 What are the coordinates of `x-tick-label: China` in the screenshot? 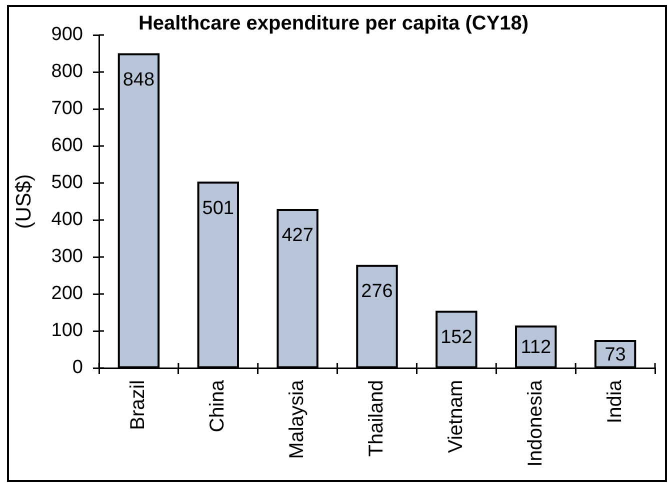 It's located at (217, 405).